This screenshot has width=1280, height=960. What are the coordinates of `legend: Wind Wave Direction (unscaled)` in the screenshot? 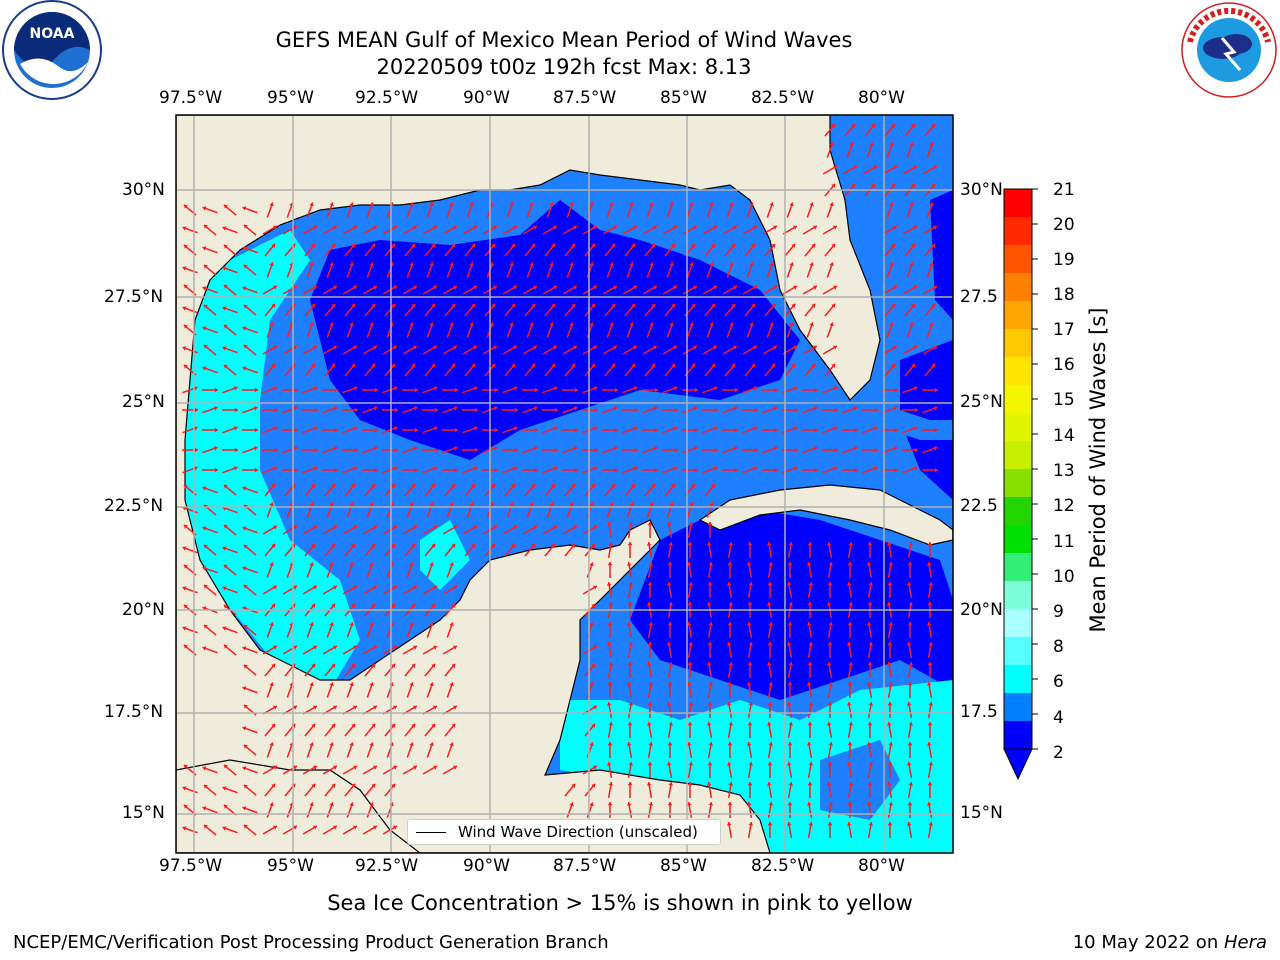 It's located at (564, 832).